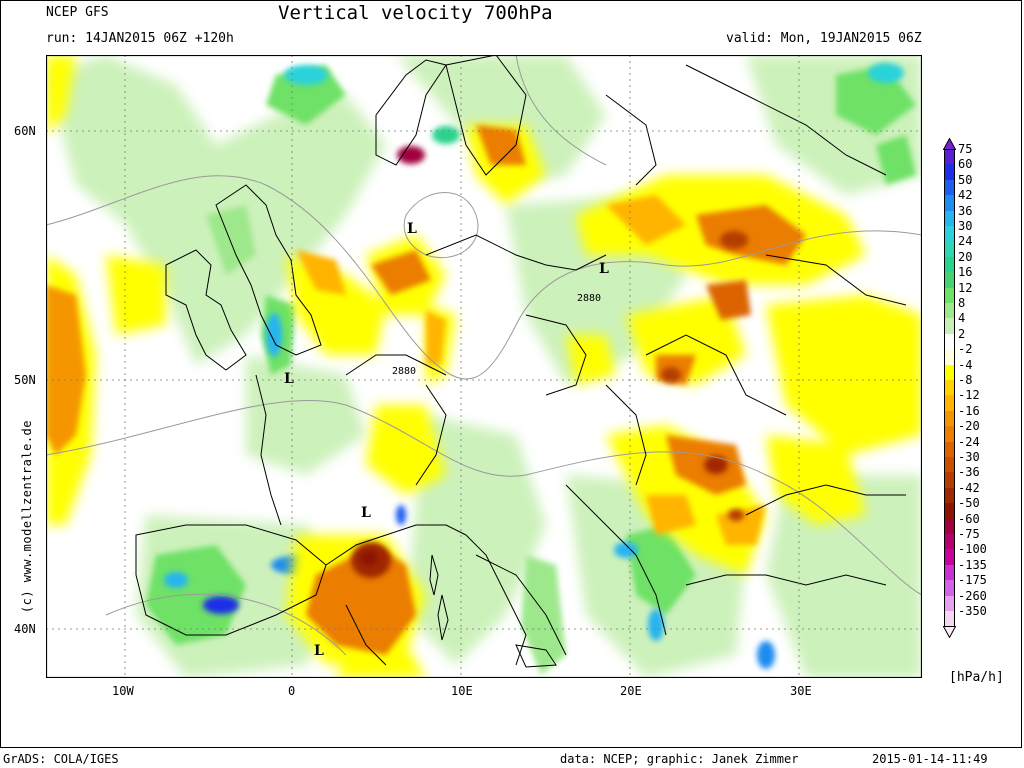  What do you see at coordinates (631, 691) in the screenshot?
I see `lon-label: 20E` at bounding box center [631, 691].